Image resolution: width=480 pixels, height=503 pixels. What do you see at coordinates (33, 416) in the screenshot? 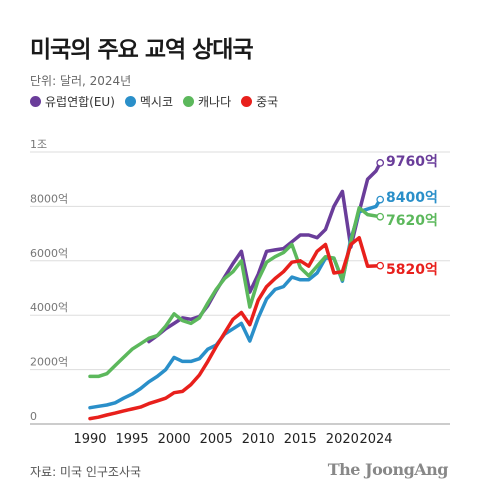
I see `y-tick-label: 0` at bounding box center [33, 416].